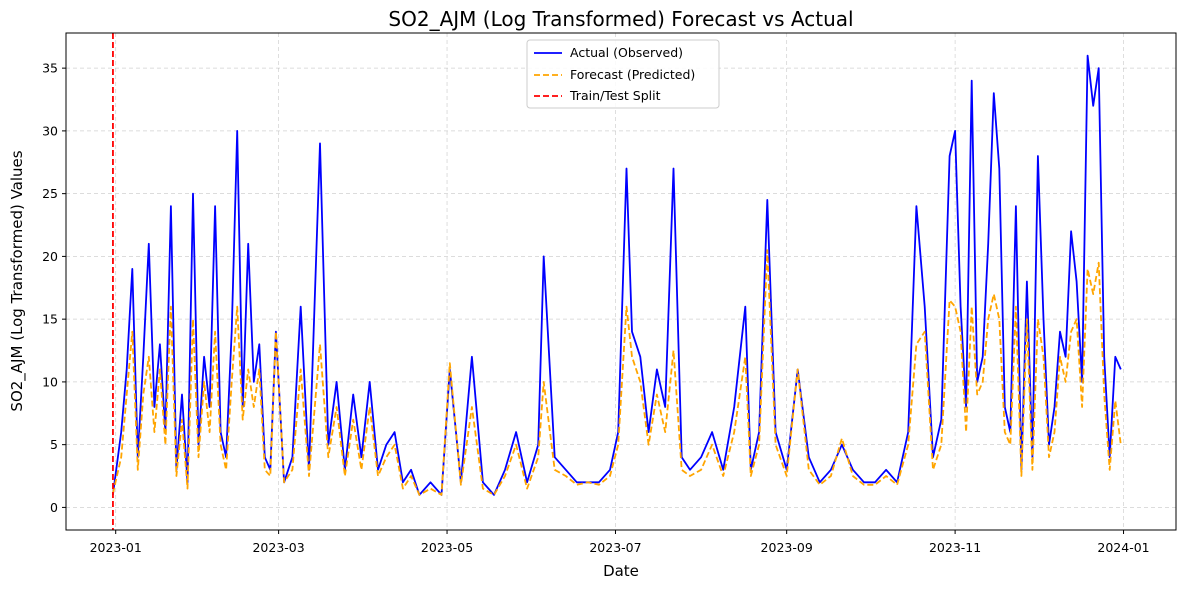 This screenshot has height=590, width=1190. Describe the element at coordinates (50, 319) in the screenshot. I see `y-tick-label: 15` at that location.